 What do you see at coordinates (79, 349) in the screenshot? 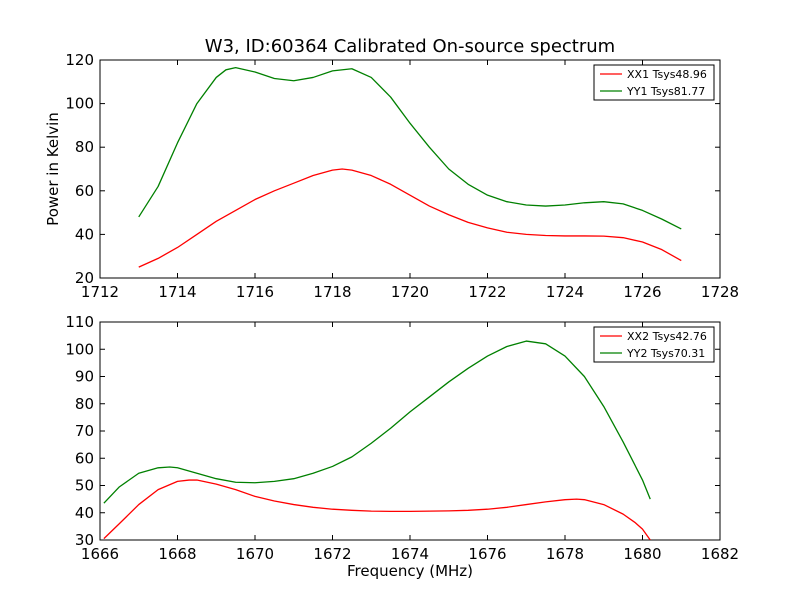
I see `y-tick-label-bottom-100: 100` at bounding box center [79, 349].